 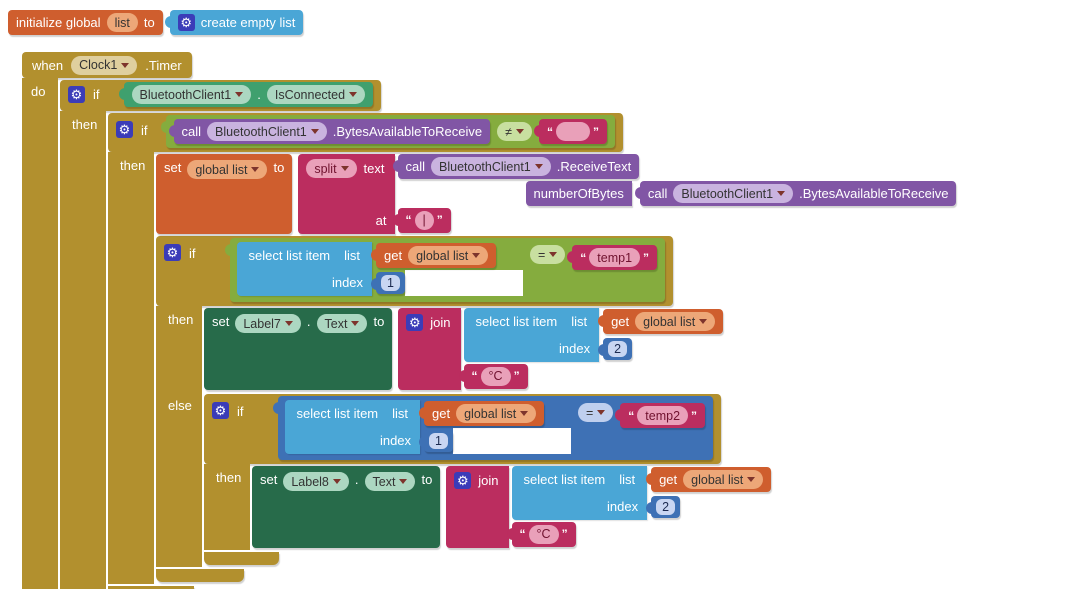 I want to click on text-string-field: |, so click(x=424, y=220).